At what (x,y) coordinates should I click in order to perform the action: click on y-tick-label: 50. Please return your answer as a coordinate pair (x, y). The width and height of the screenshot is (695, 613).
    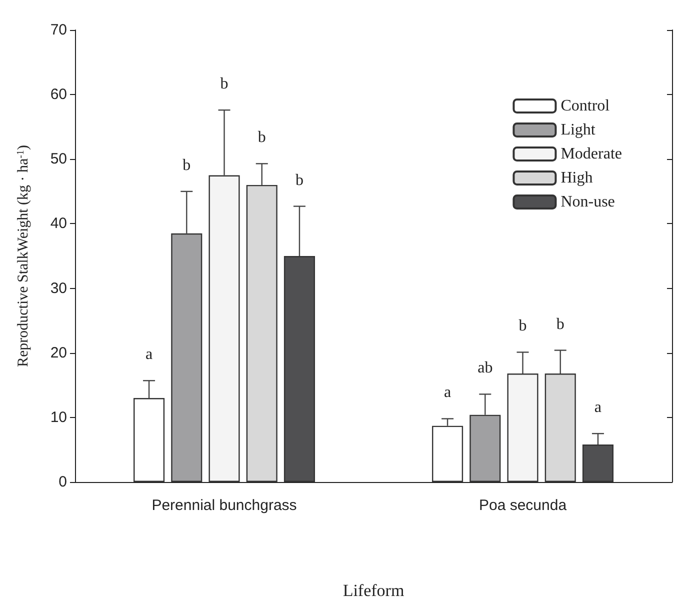
    Looking at the image, I should click on (58, 159).